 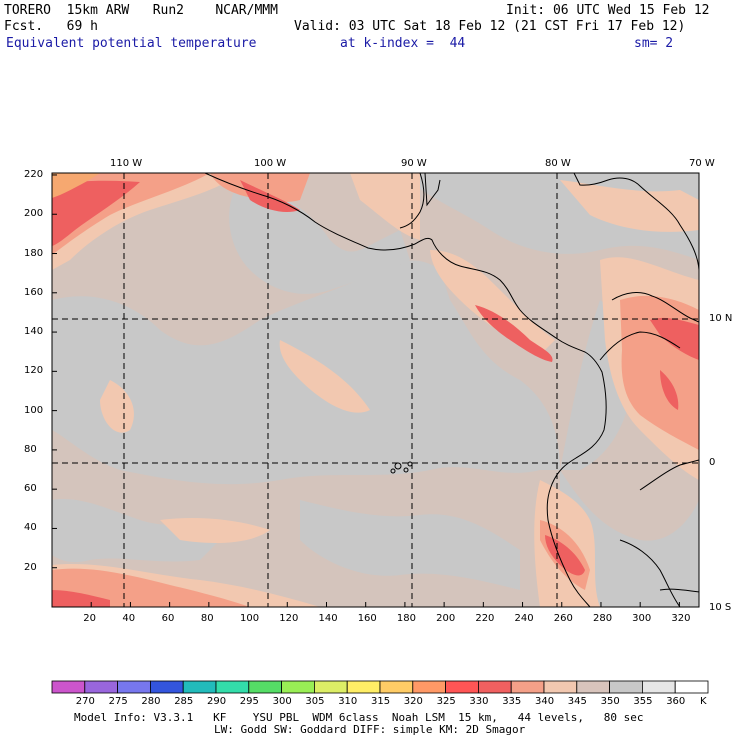 I want to click on lon-label-70w: 70 W, so click(x=702, y=163).